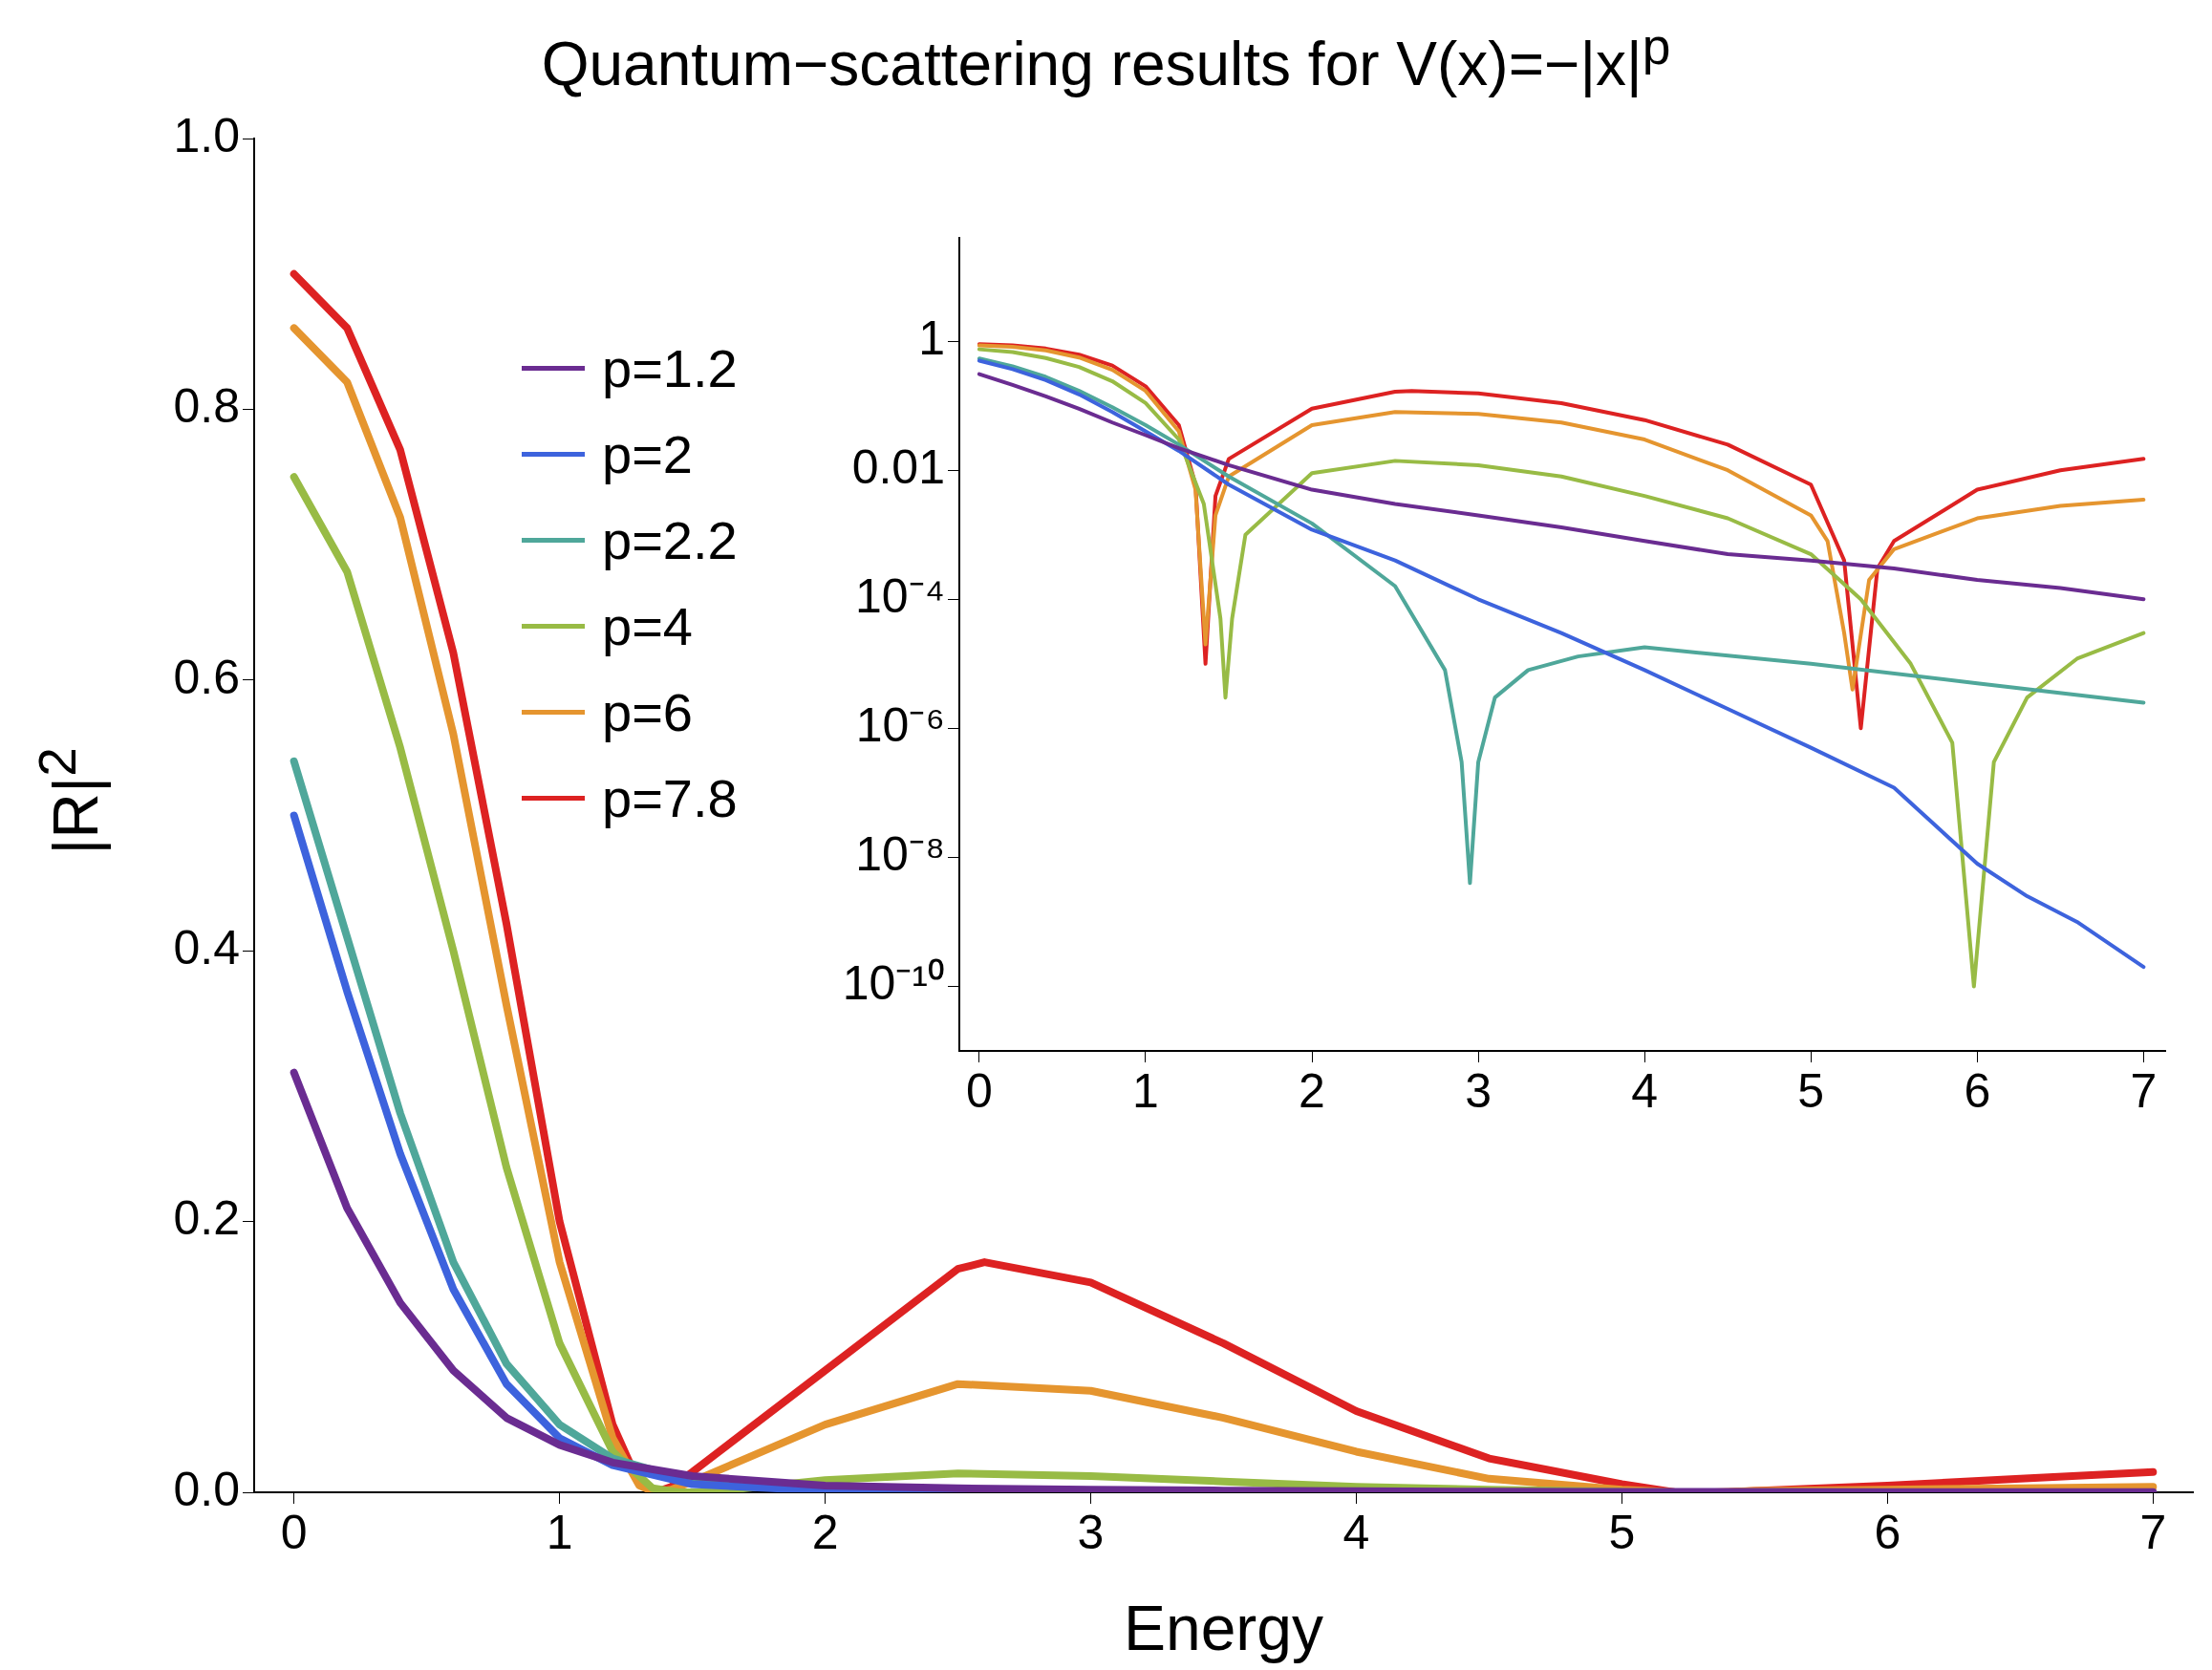 The width and height of the screenshot is (2212, 1670). What do you see at coordinates (206, 947) in the screenshot?
I see `y-tick-label: 0.4` at bounding box center [206, 947].